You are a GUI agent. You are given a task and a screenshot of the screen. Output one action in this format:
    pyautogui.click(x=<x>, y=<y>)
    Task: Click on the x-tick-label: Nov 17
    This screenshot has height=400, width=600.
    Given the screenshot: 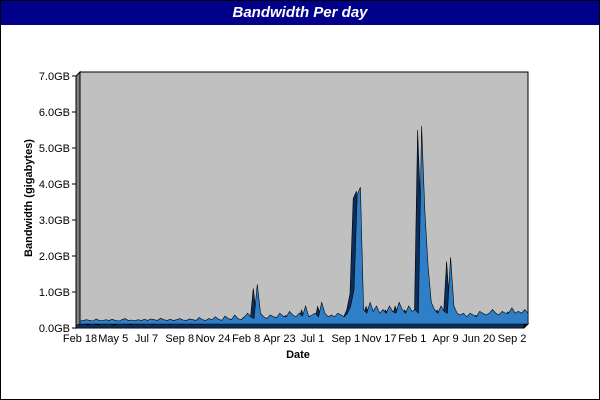 What is the action you would take?
    pyautogui.click(x=379, y=339)
    